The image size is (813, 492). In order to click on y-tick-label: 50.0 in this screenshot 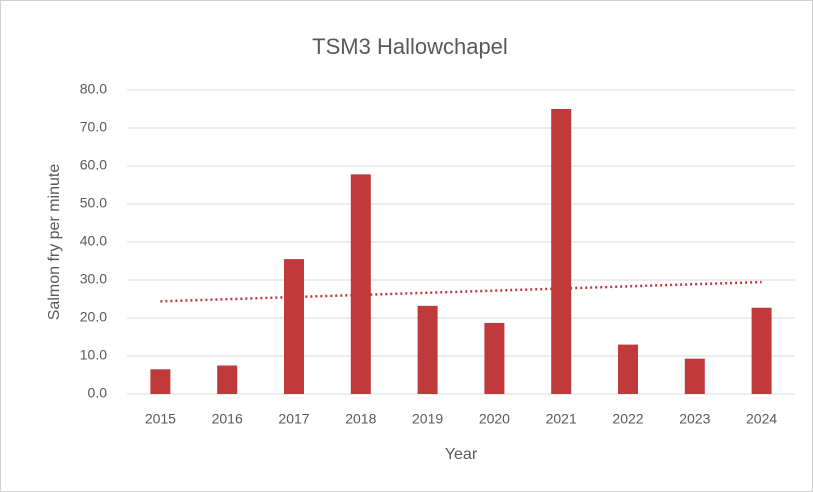, I will do `click(93, 203)`.